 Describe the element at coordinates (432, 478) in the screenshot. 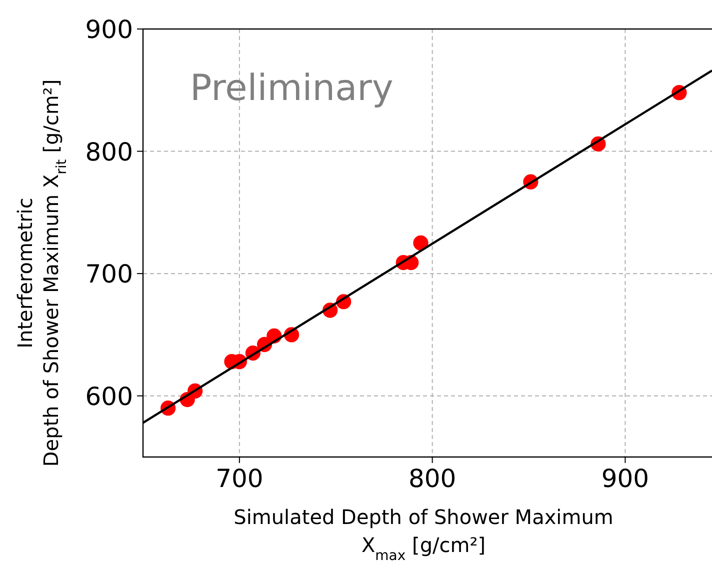

I see `x-tick-label: 800` at that location.